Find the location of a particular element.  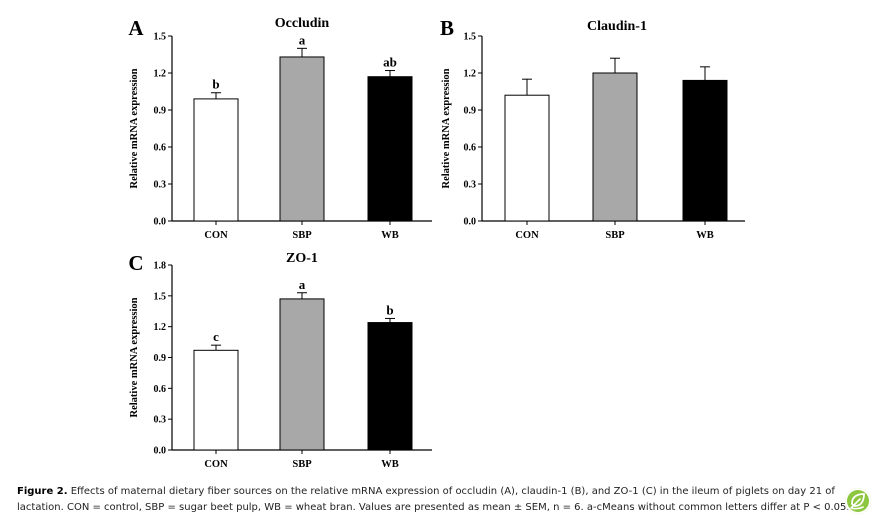

caption-label: Figure 2. is located at coordinates (42, 491).